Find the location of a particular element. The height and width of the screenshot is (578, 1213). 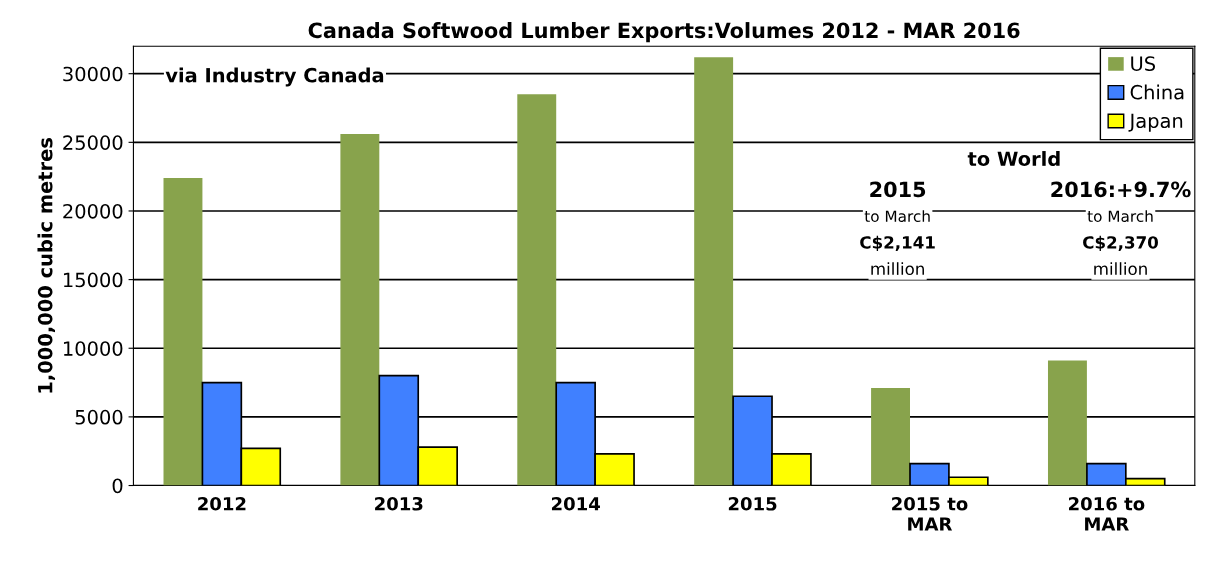

x-tick-label: 2012 is located at coordinates (222, 503).